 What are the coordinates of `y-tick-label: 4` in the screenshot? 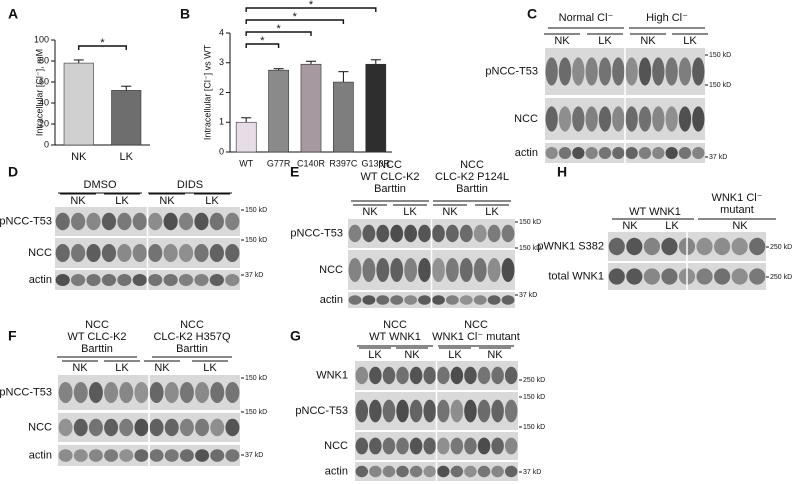 It's located at (221, 32).